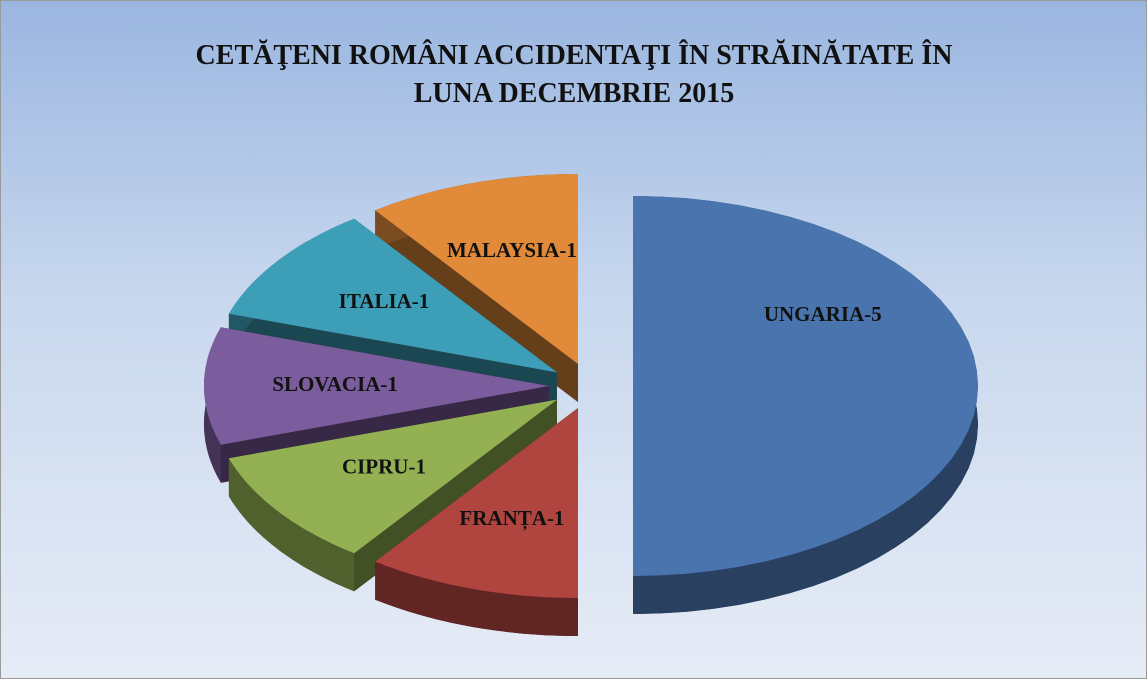 The image size is (1147, 679). I want to click on data-label: UNGARIA-5, so click(823, 314).